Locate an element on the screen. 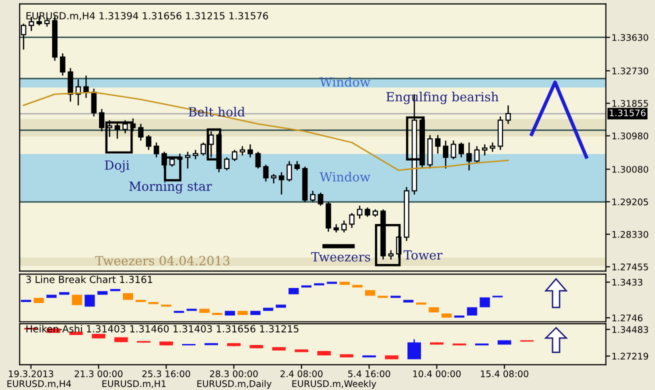  text: EURUSD.m,H1 is located at coordinates (134, 384).